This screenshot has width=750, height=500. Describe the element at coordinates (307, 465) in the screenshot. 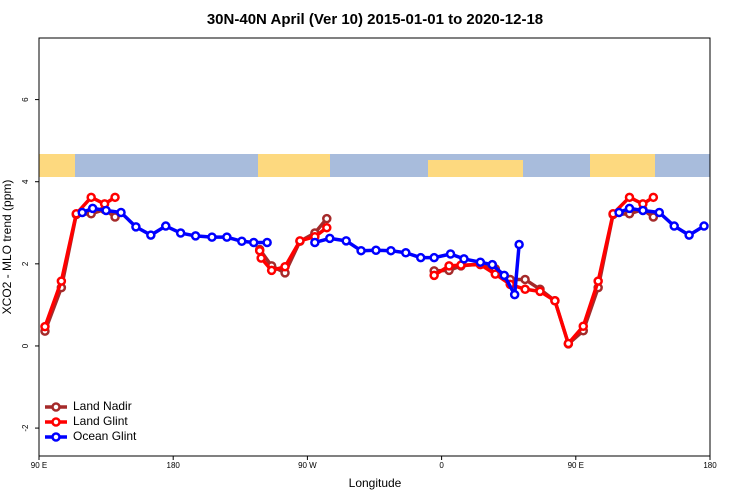

I see `x-tick-label: 90 W` at that location.